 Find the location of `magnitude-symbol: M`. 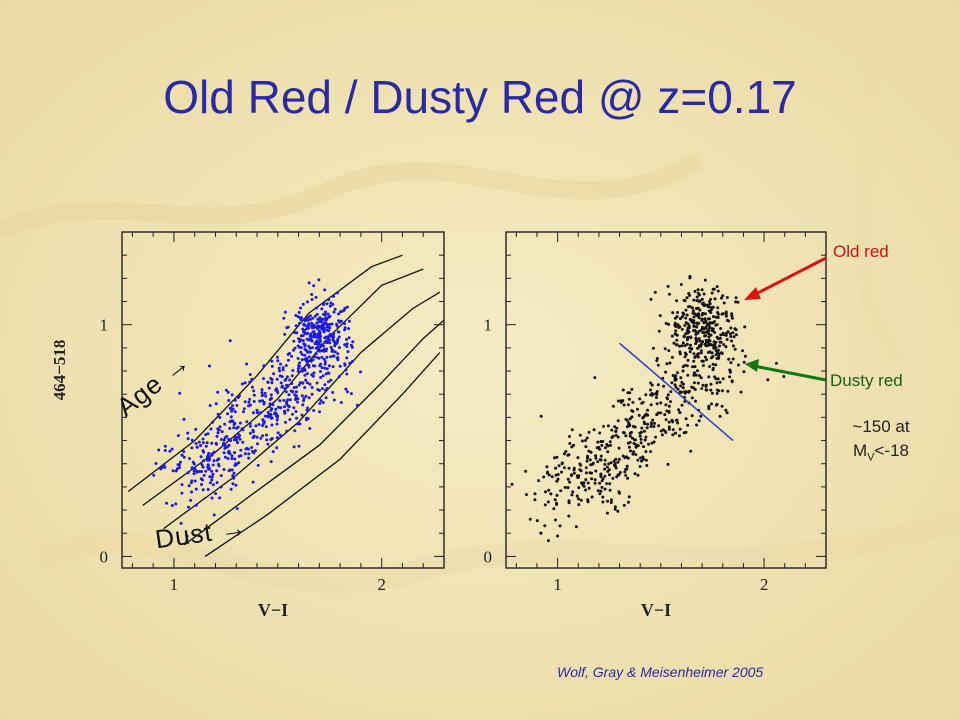

magnitude-symbol: M is located at coordinates (860, 450).